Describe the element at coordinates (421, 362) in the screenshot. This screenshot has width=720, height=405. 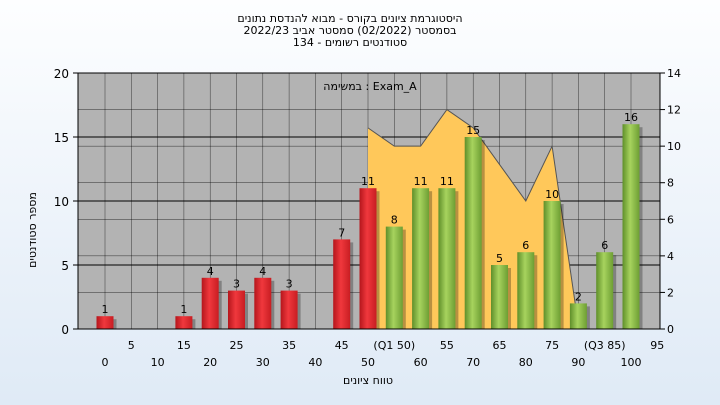
I see `x-tick-label-lower: 60` at that location.